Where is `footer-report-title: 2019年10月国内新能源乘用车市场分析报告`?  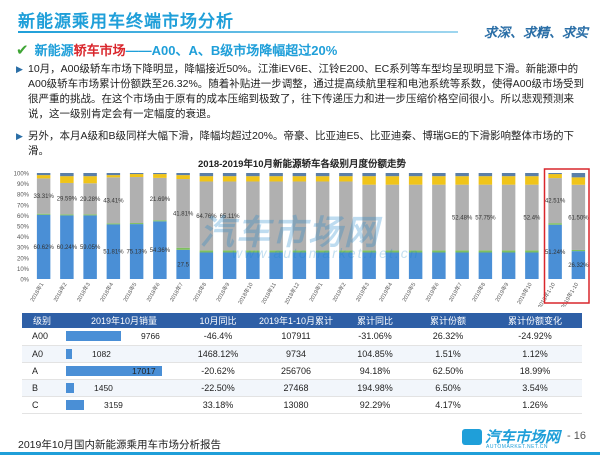 footer-report-title: 2019年10月国内新能源乘用车市场分析报告 is located at coordinates (120, 445).